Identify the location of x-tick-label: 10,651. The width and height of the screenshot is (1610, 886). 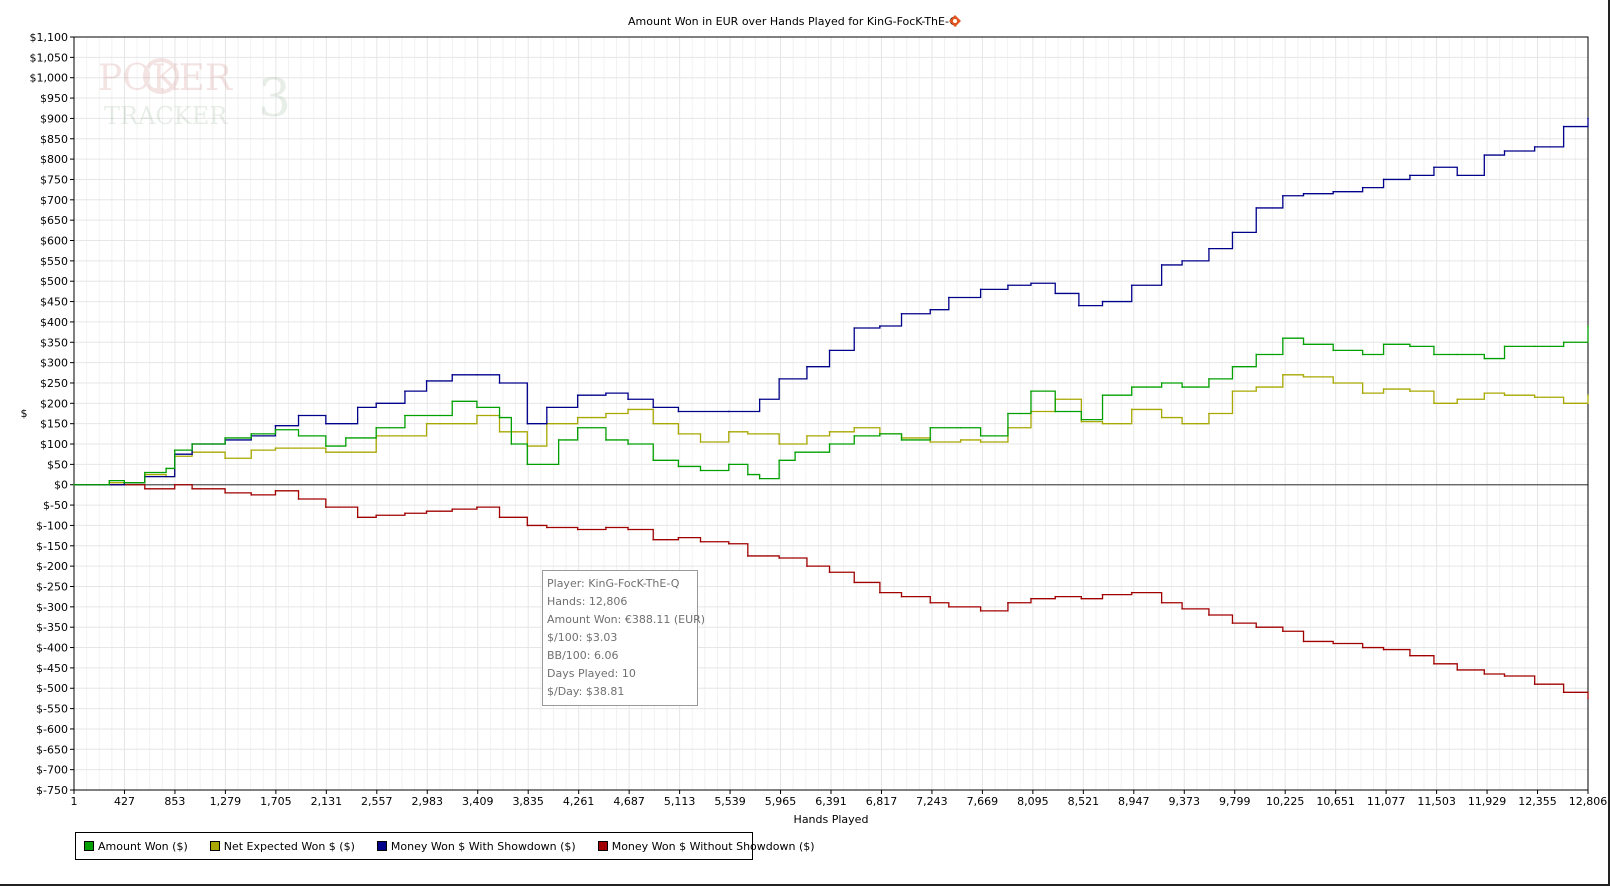
(1335, 801).